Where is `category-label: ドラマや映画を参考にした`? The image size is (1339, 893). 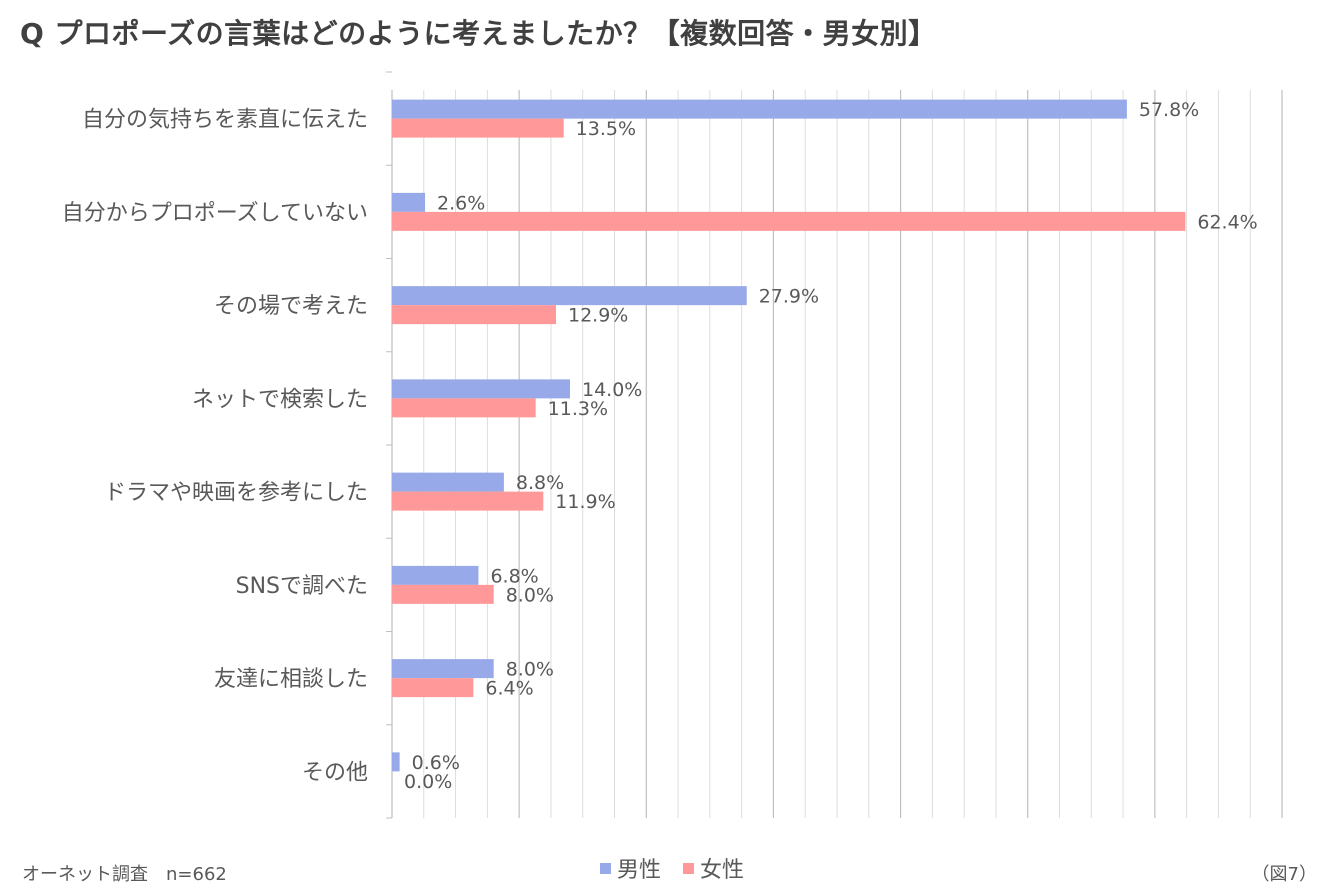
category-label: ドラマや映画を参考にした is located at coordinates (236, 493).